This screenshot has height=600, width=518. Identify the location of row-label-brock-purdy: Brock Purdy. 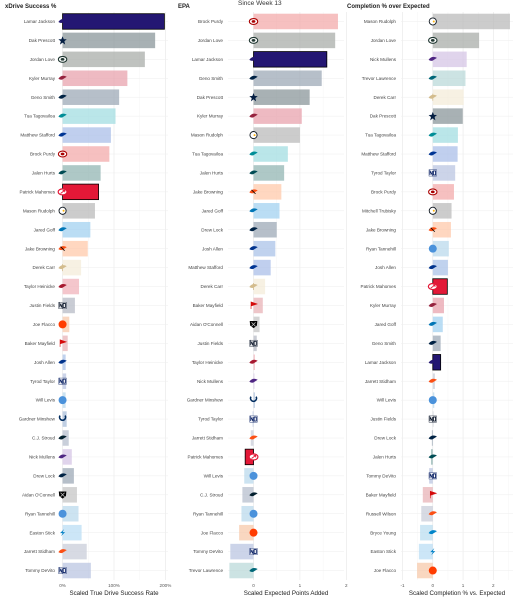
(43, 154).